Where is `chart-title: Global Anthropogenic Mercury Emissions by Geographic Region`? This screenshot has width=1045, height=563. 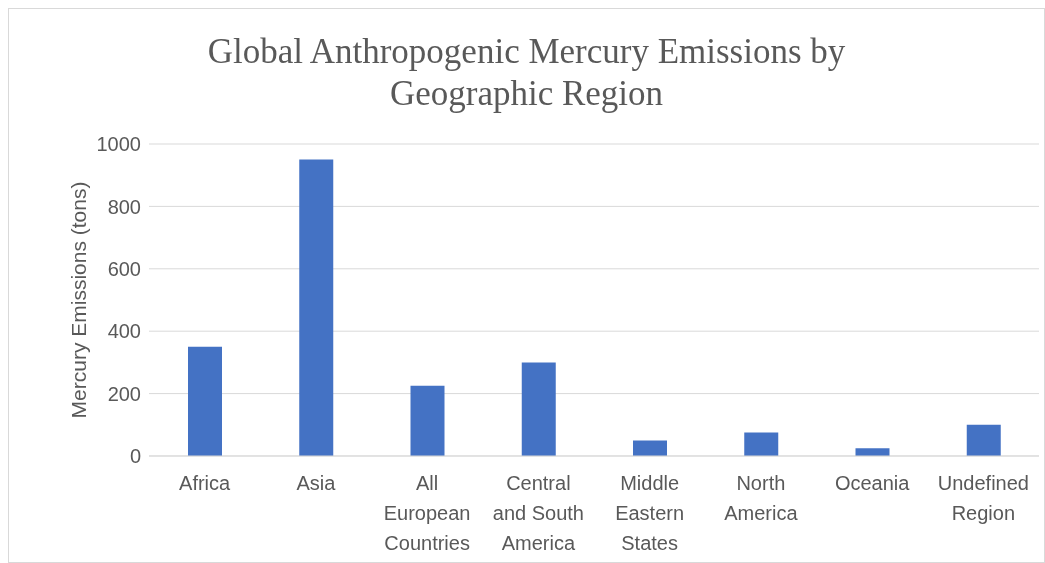 chart-title: Global Anthropogenic Mercury Emissions by Geographic Region is located at coordinates (526, 72).